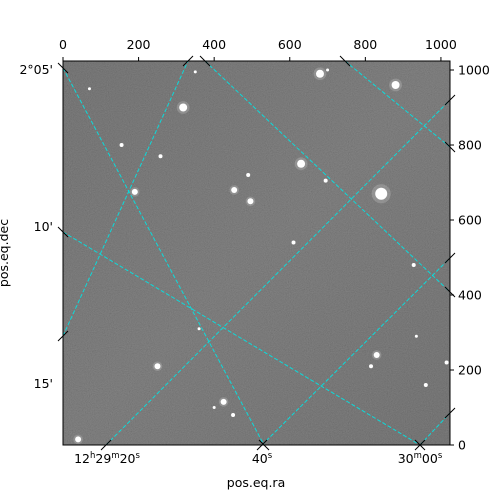 Image resolution: width=500 pixels, height=500 pixels. Describe the element at coordinates (470, 145) in the screenshot. I see `y-pixel-tick-label: 800` at that location.